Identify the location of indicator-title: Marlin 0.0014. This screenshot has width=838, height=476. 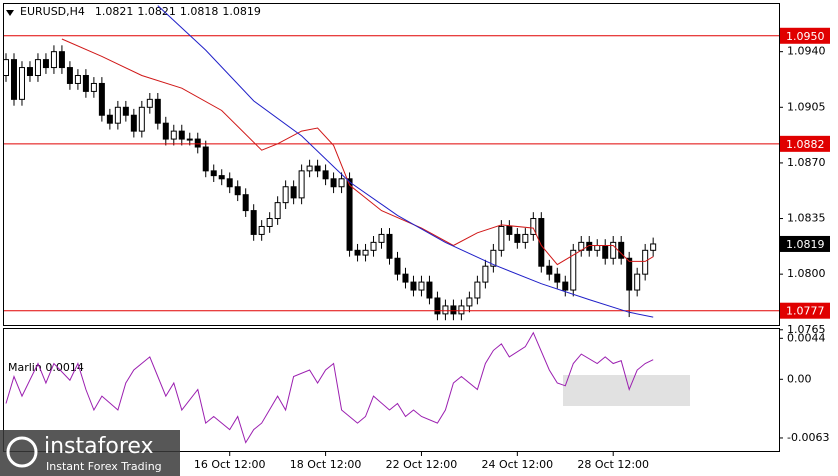
(46, 367).